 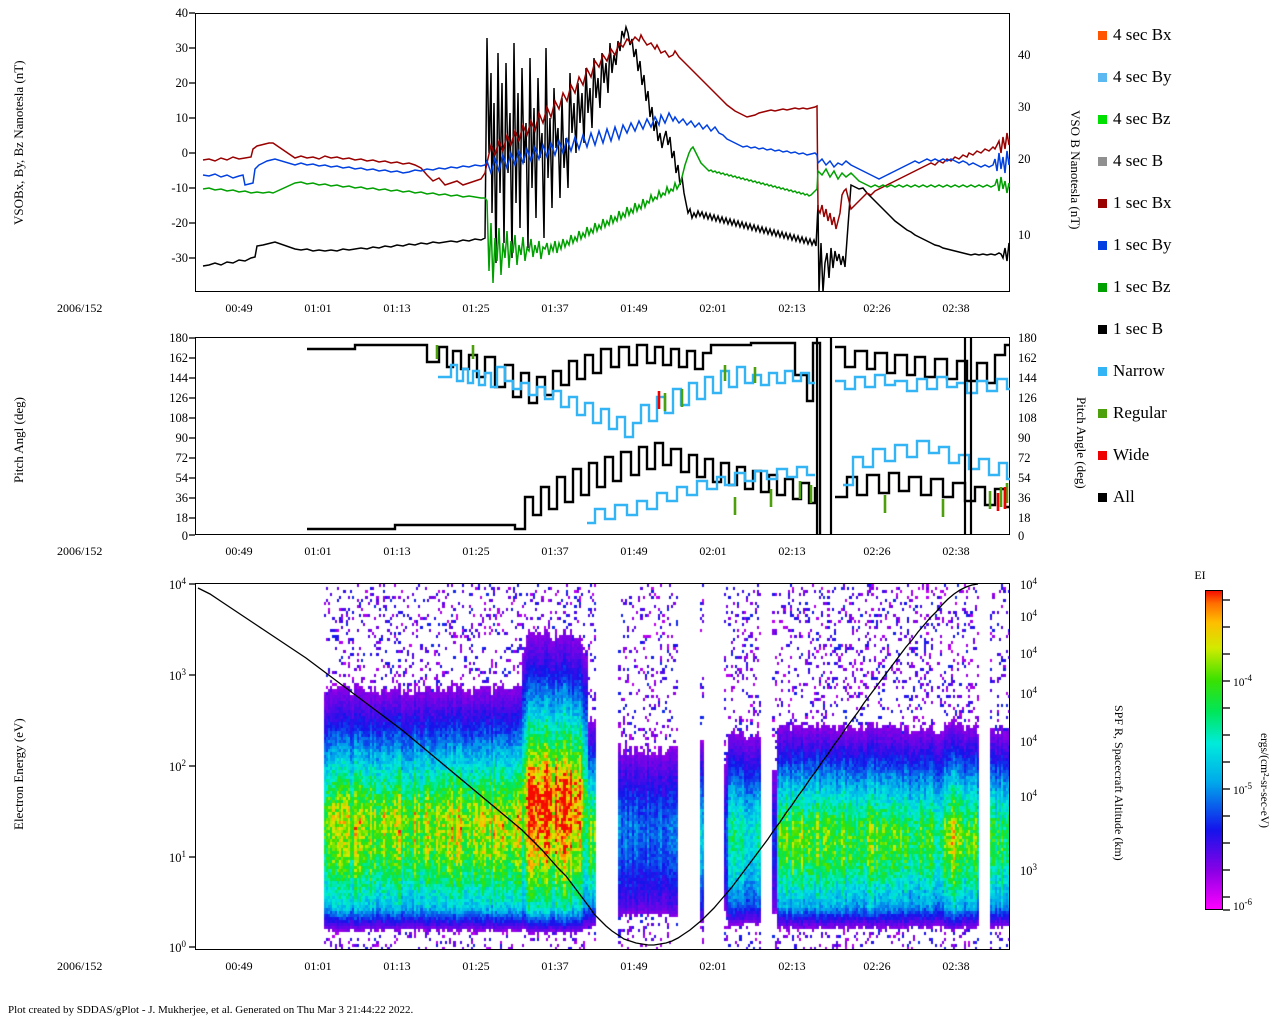 What do you see at coordinates (1102, 287) in the screenshot?
I see `legend-swatch-1sec-bz` at bounding box center [1102, 287].